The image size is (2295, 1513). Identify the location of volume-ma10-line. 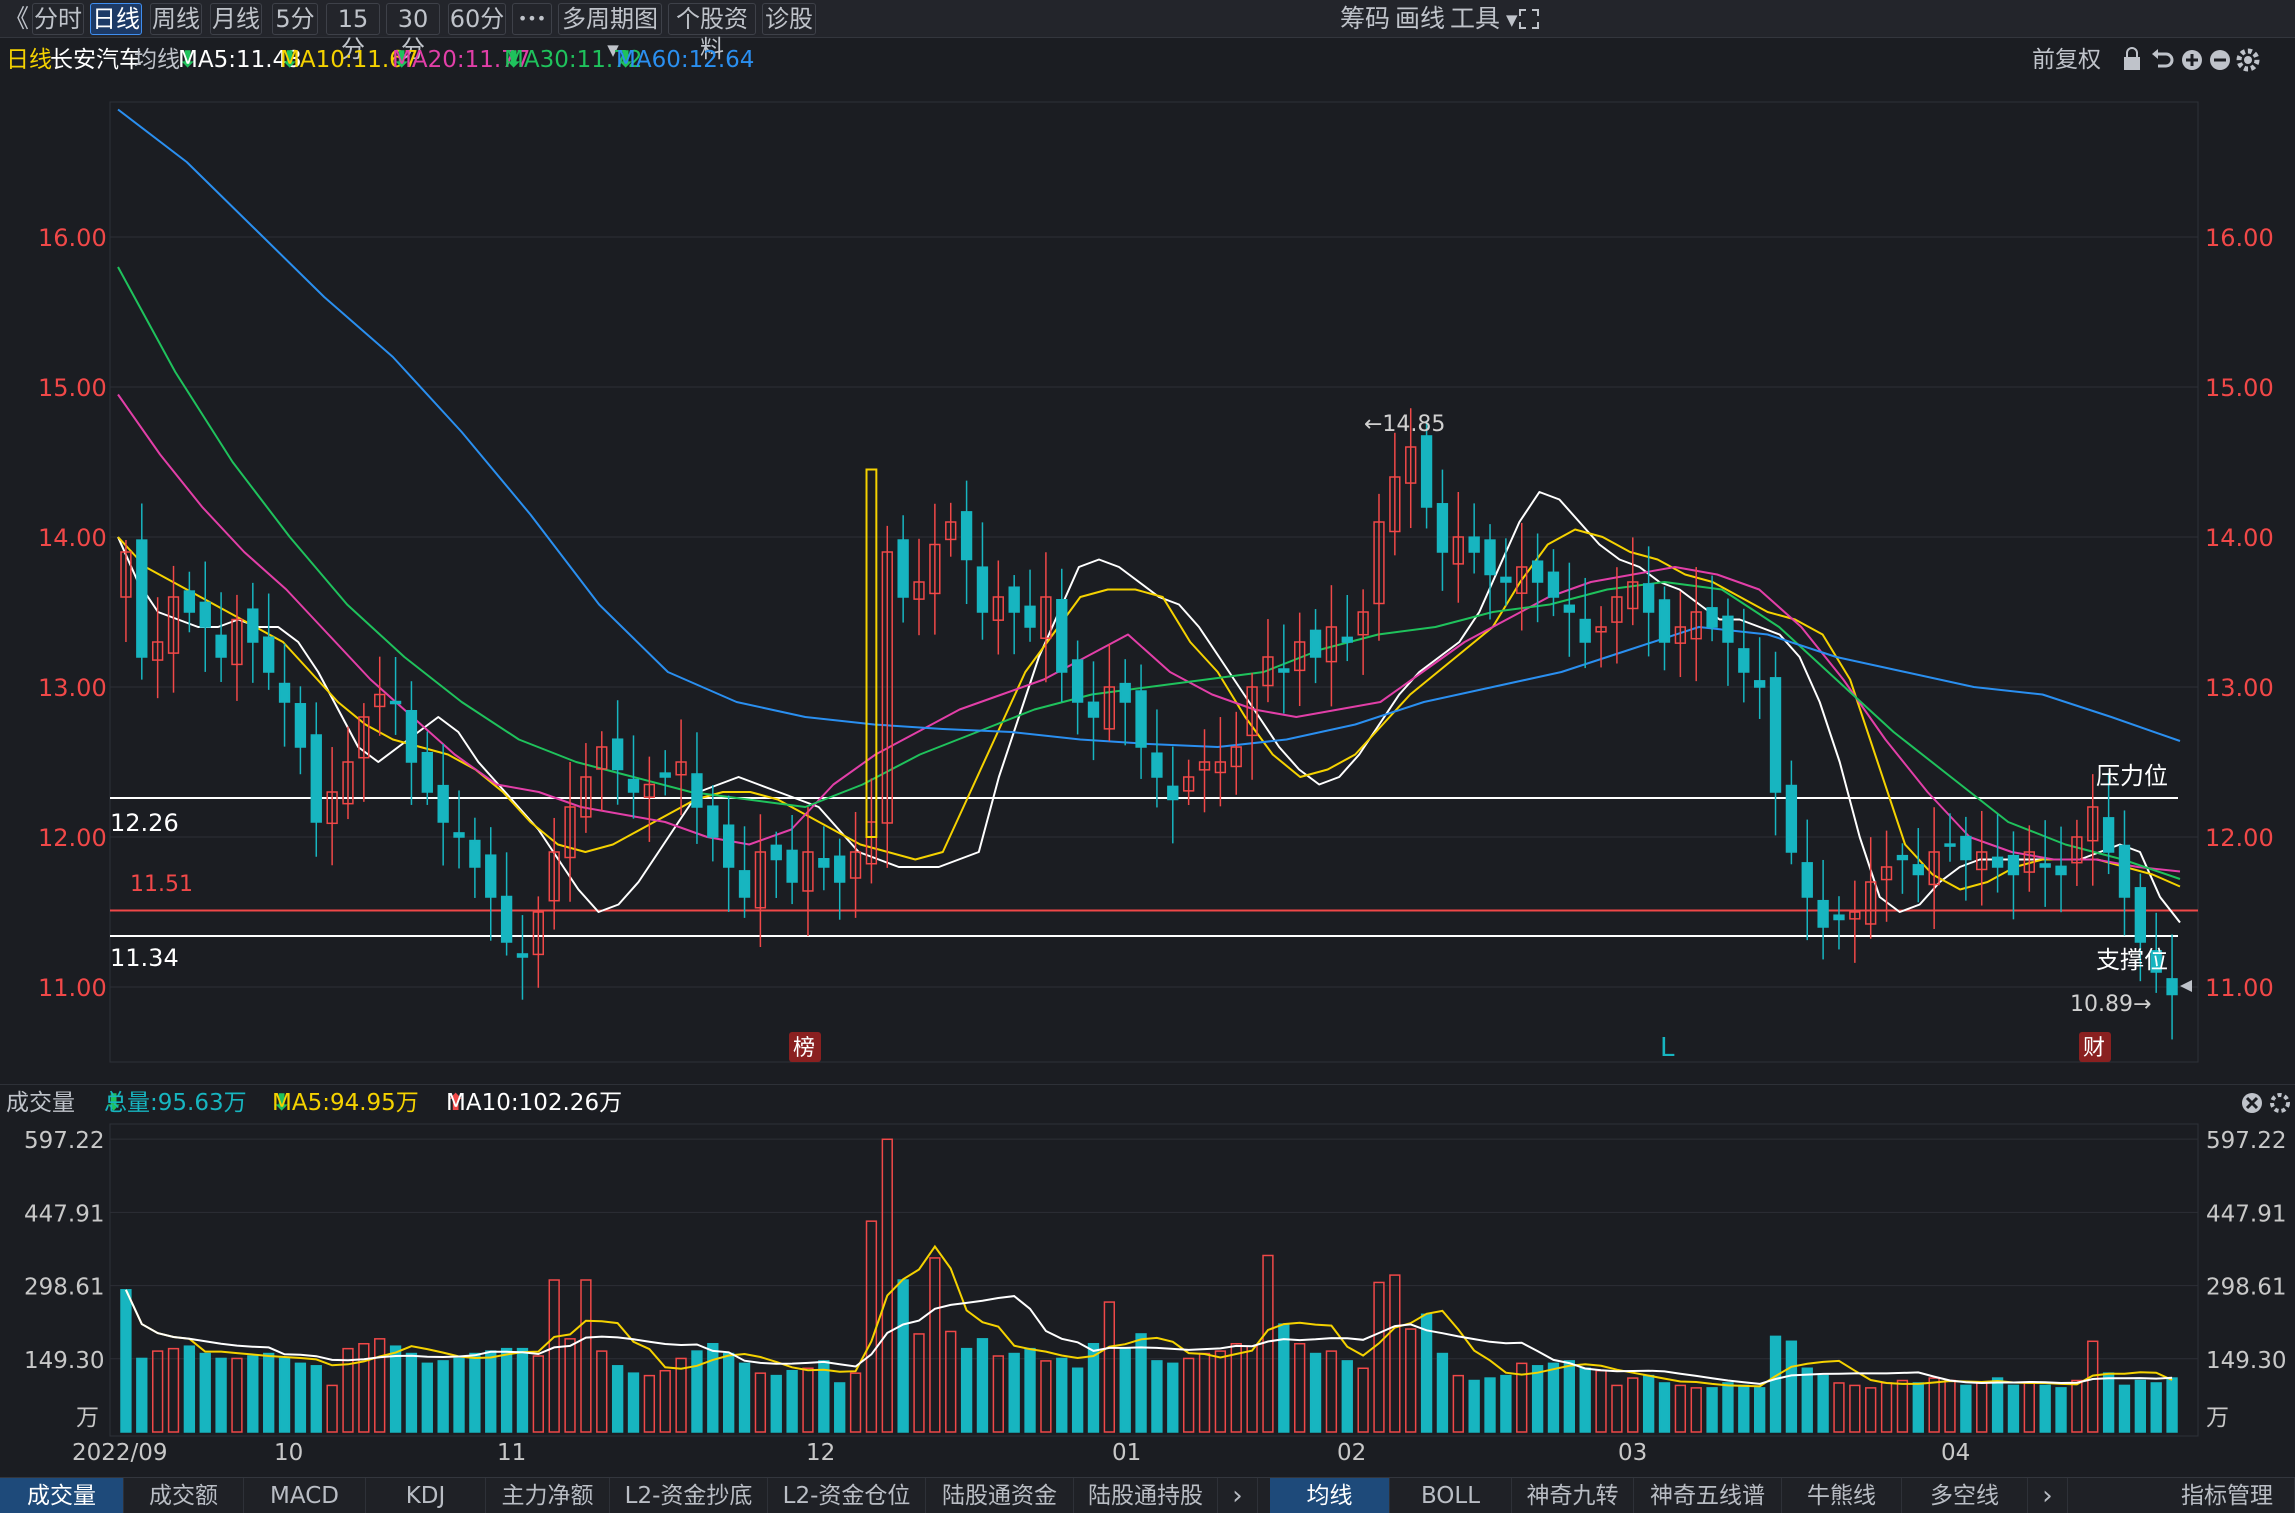
(1148, 1337).